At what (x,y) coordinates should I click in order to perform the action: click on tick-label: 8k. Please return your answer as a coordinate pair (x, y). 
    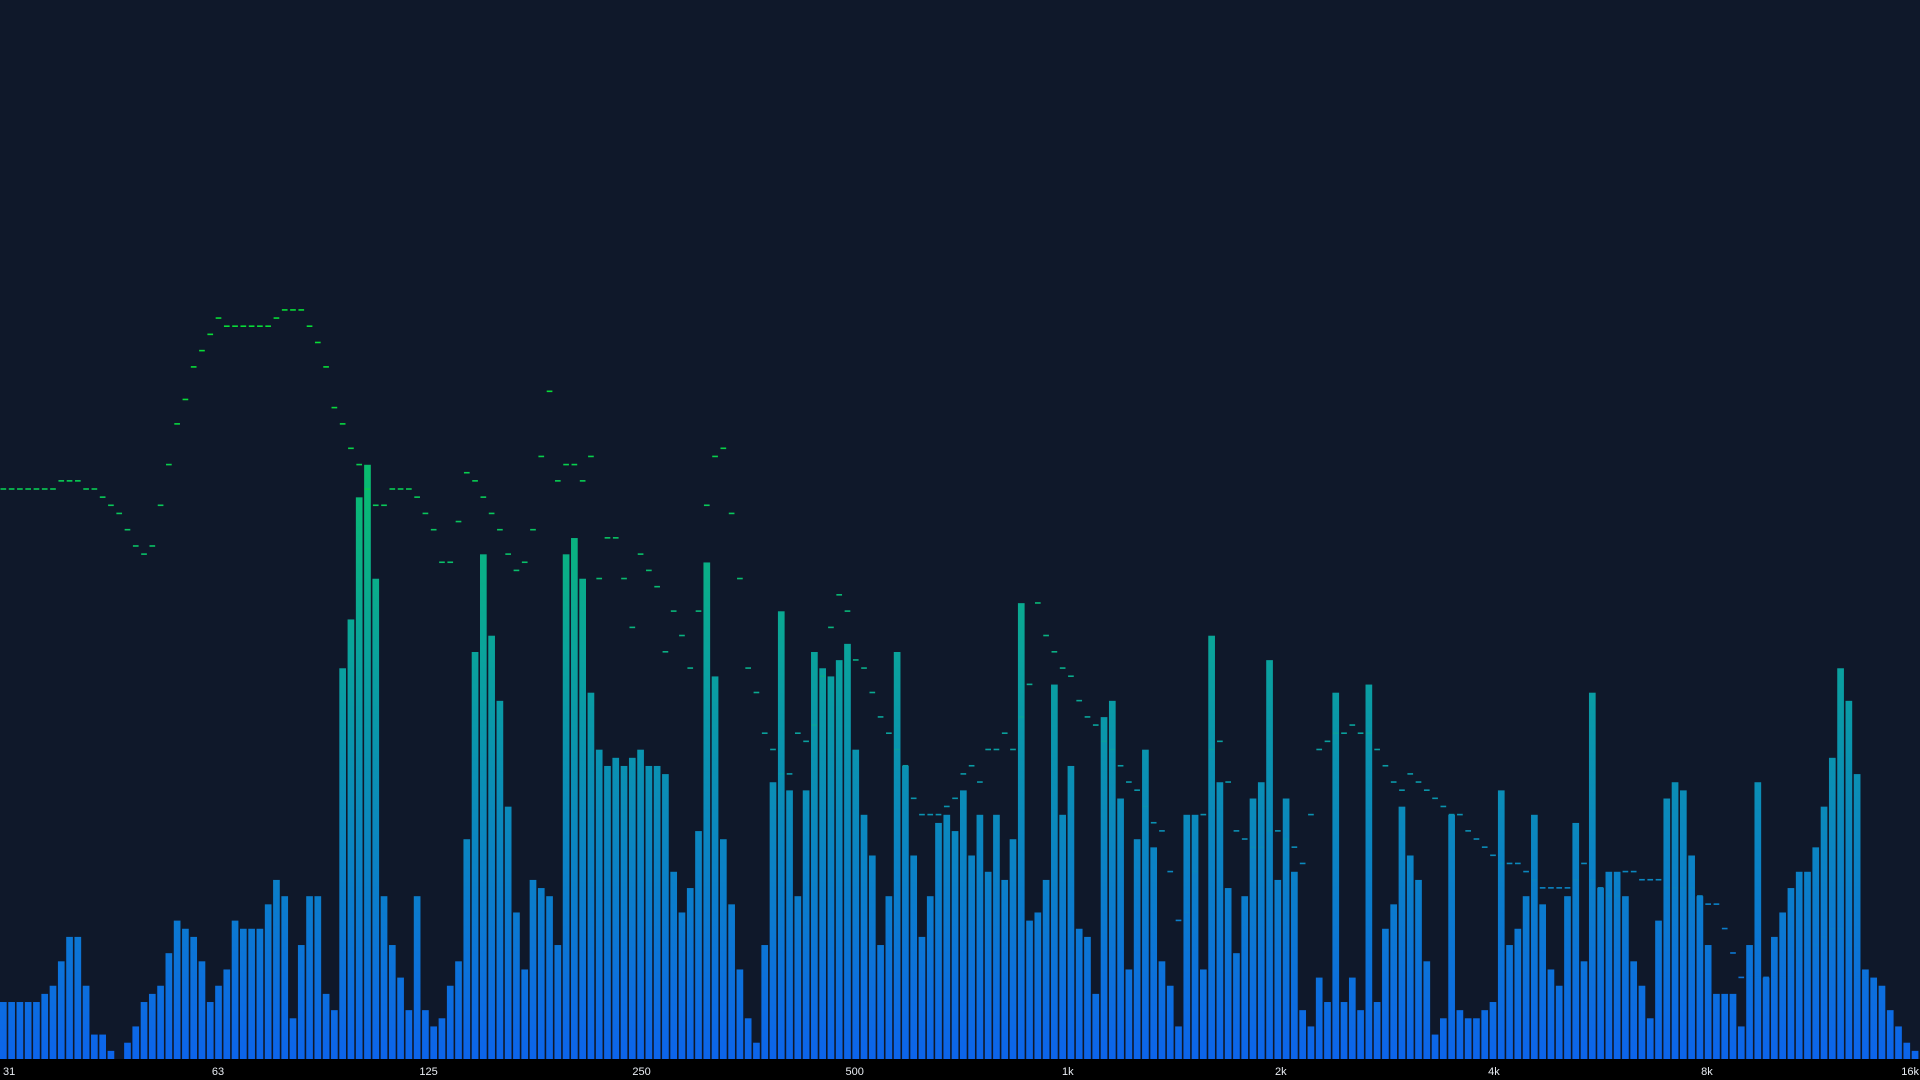
    Looking at the image, I should click on (1707, 1072).